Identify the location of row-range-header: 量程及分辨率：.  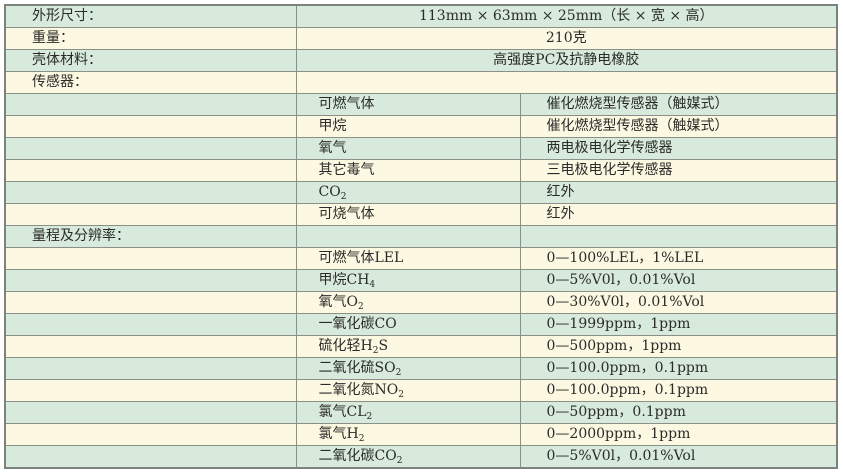
(421, 236).